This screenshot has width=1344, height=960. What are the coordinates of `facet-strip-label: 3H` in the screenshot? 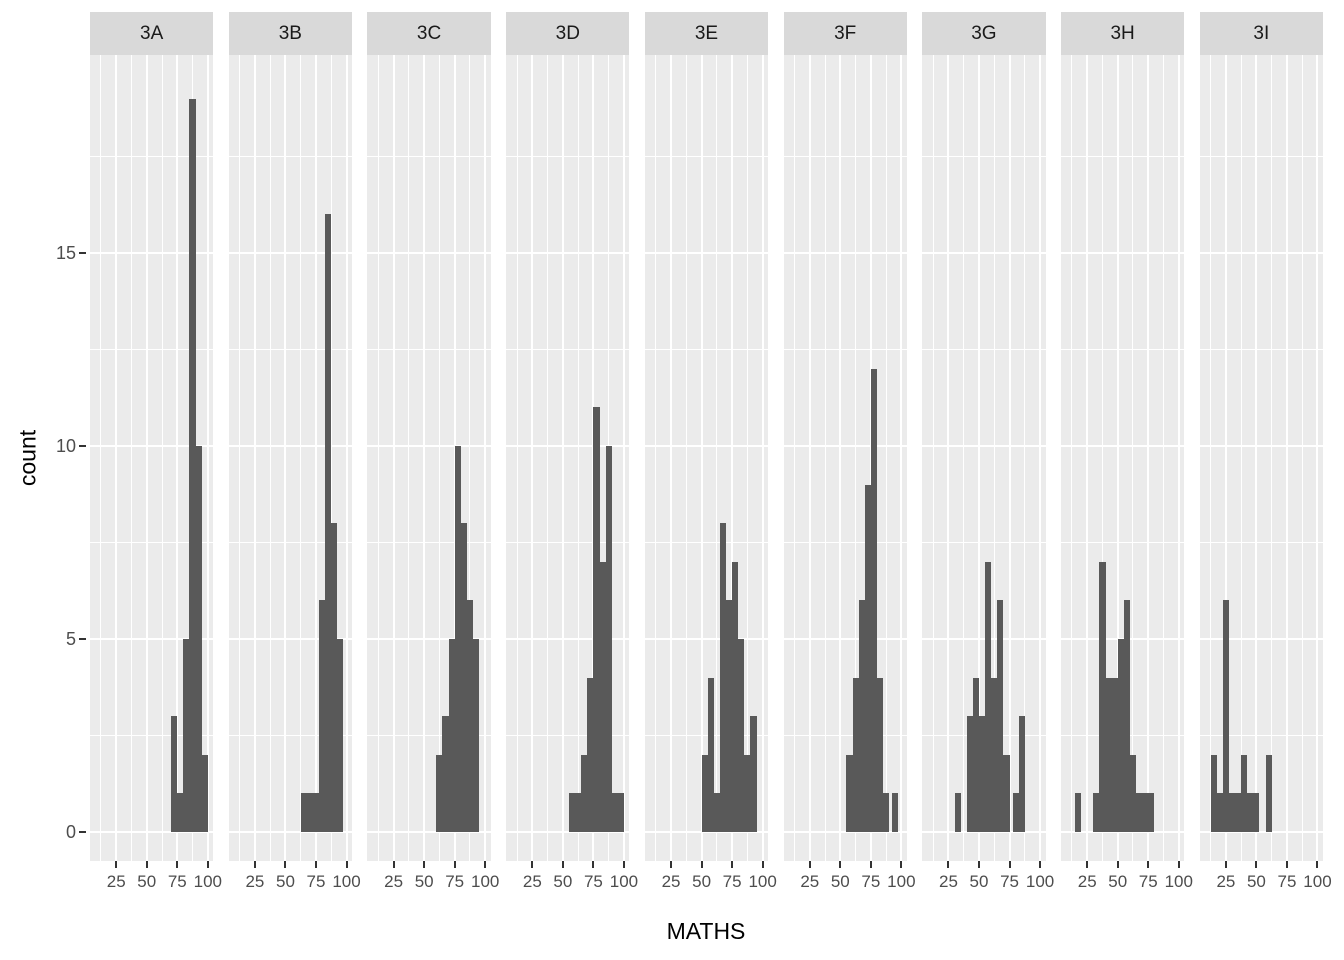 It's located at (1122, 33).